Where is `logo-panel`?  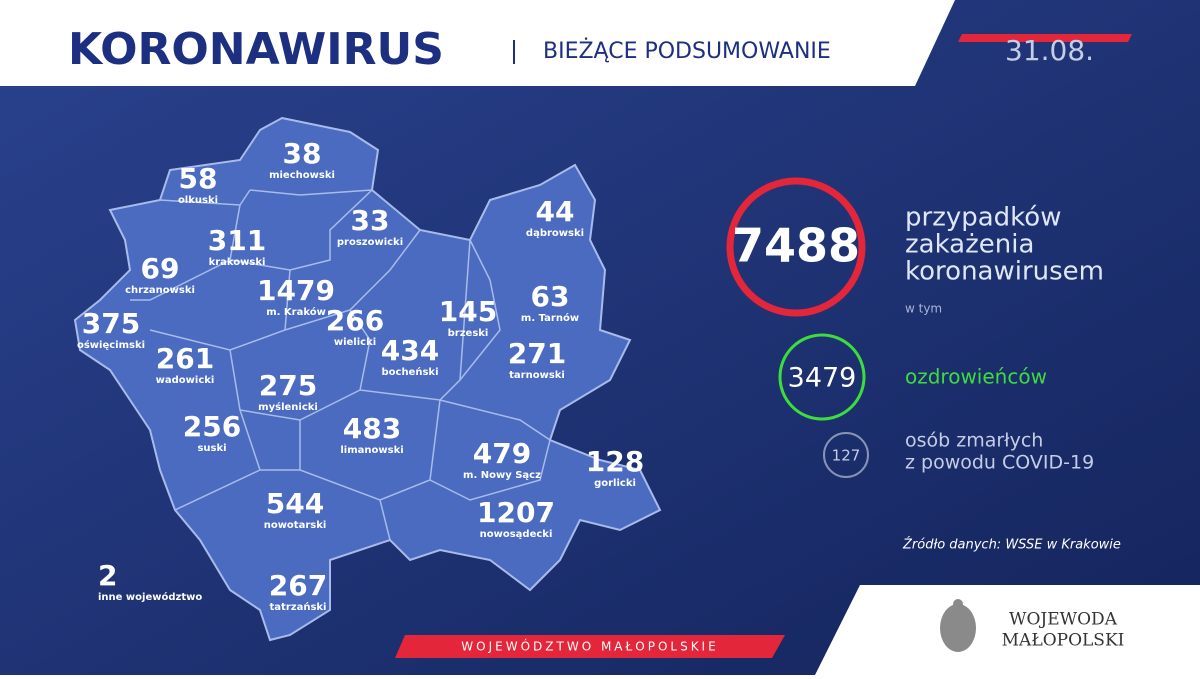
logo-panel is located at coordinates (1007, 630).